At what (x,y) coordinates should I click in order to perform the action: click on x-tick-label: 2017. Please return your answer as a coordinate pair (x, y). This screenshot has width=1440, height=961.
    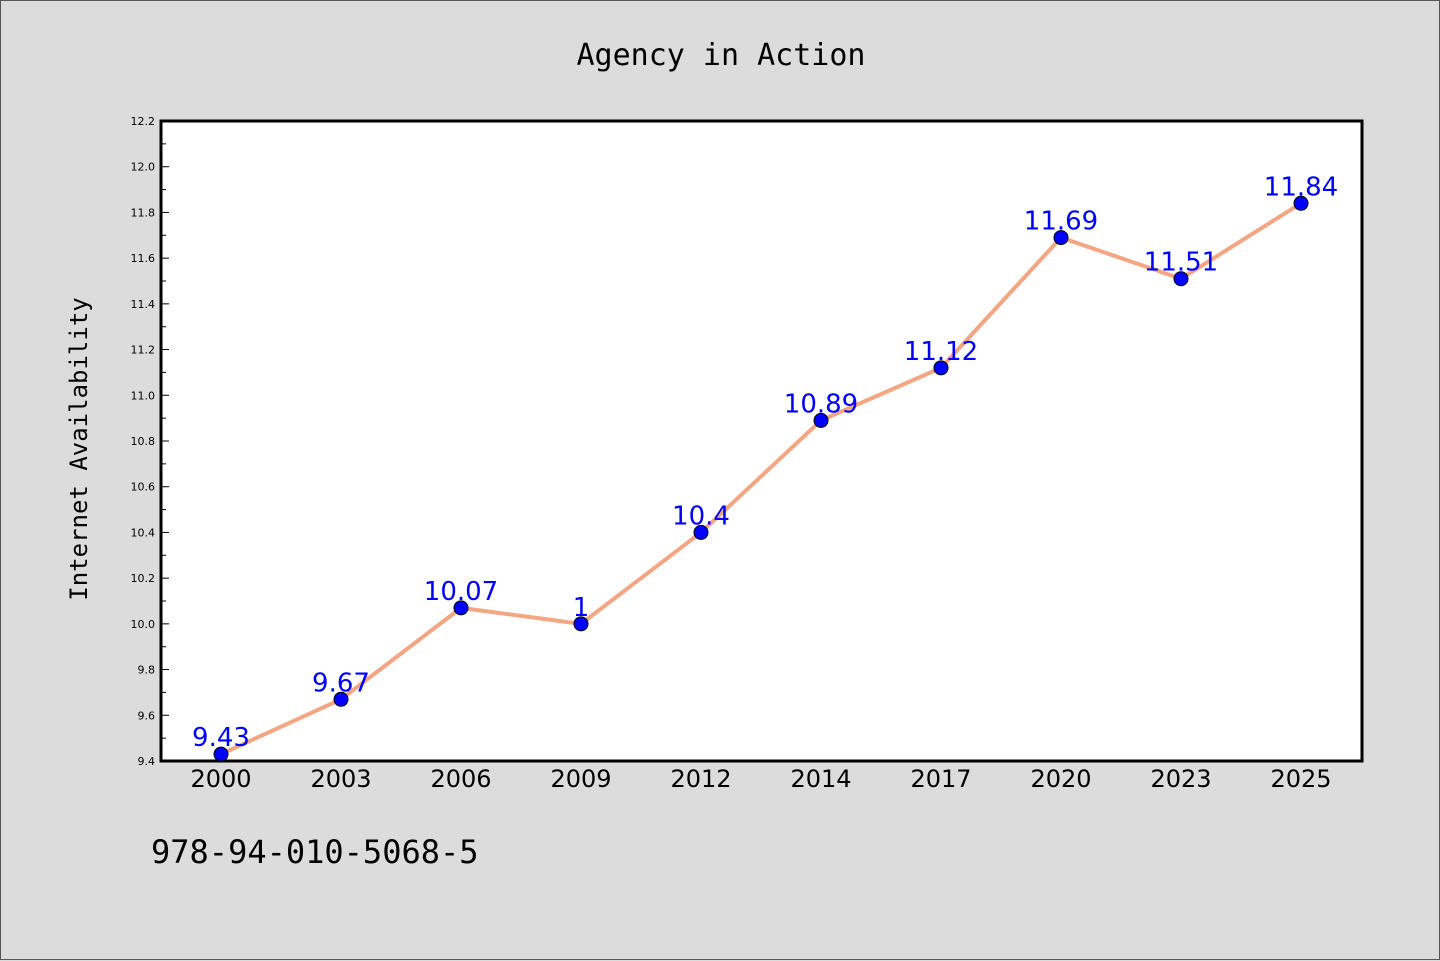
    Looking at the image, I should click on (940, 779).